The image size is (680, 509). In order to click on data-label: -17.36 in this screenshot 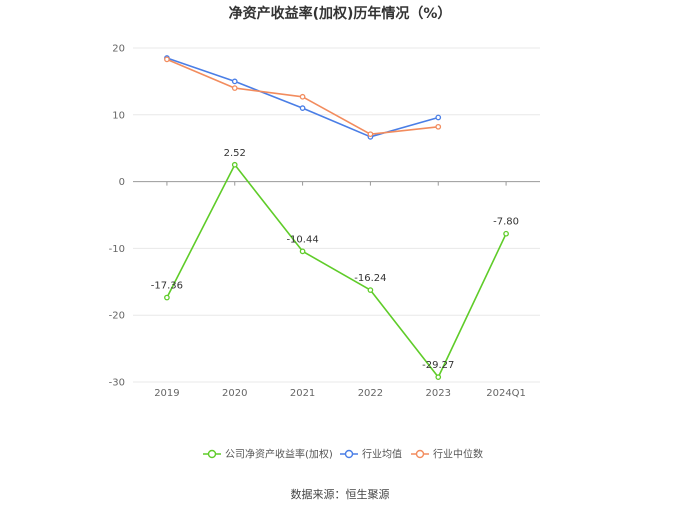, I will do `click(167, 286)`.